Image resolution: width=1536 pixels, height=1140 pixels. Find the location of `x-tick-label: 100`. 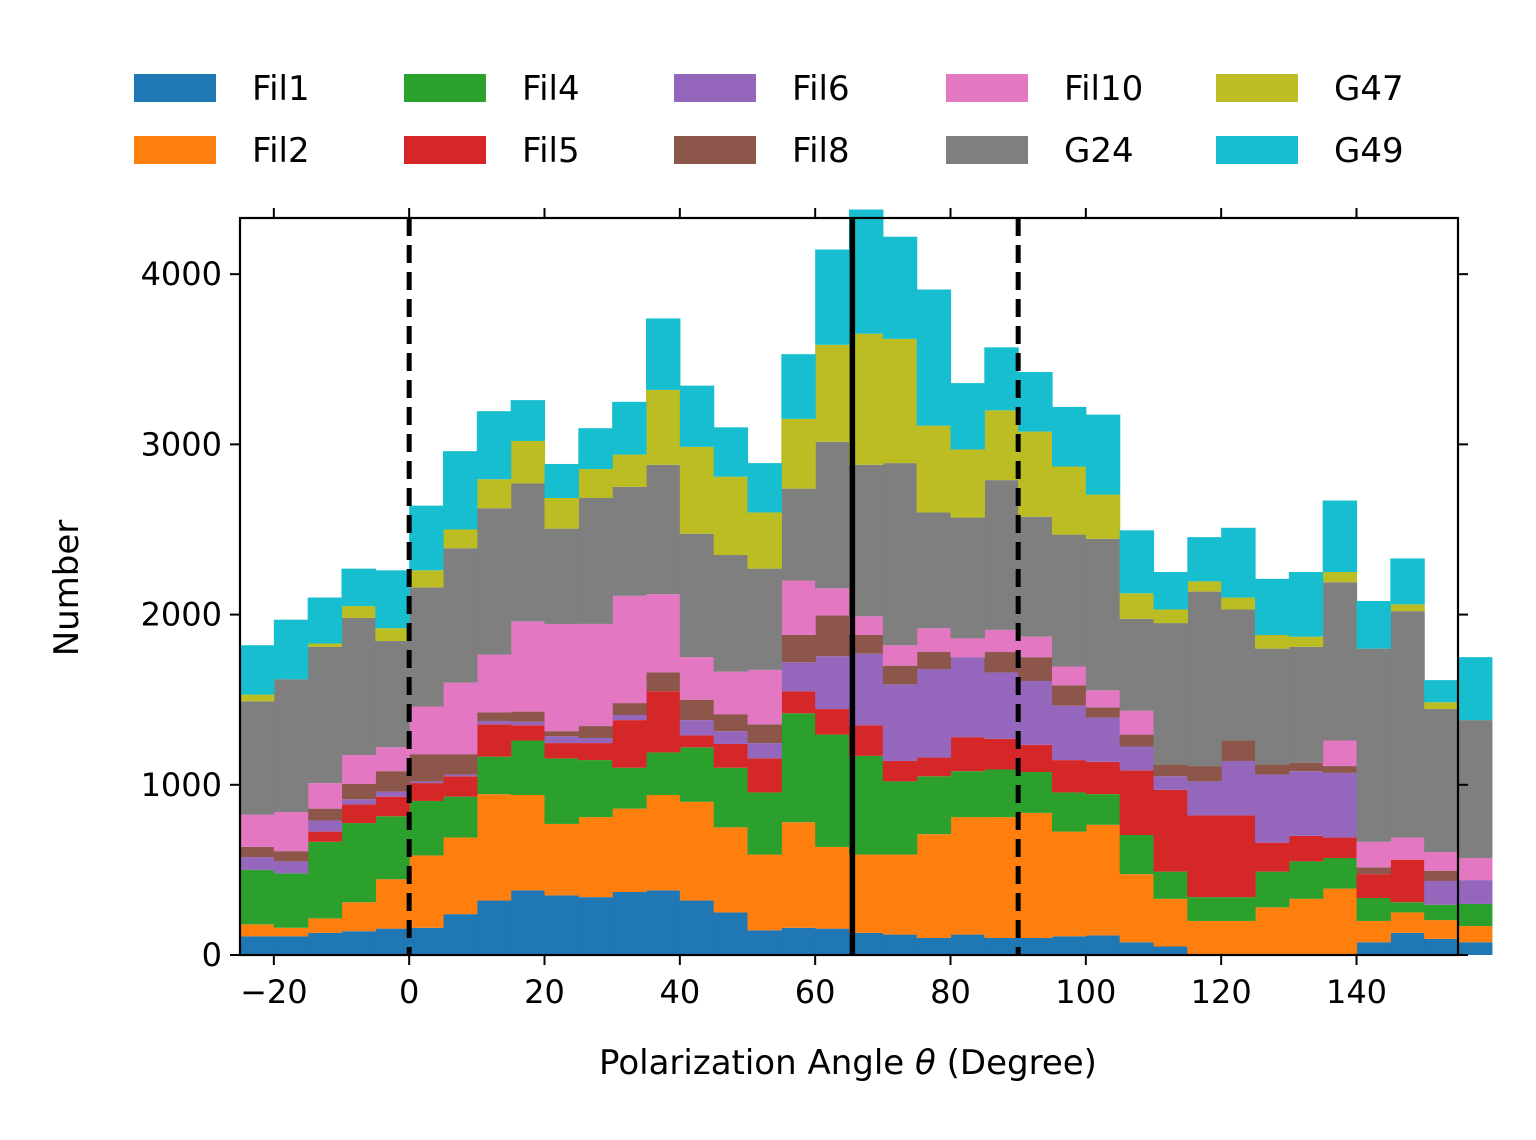

x-tick-label: 100 is located at coordinates (1085, 992).